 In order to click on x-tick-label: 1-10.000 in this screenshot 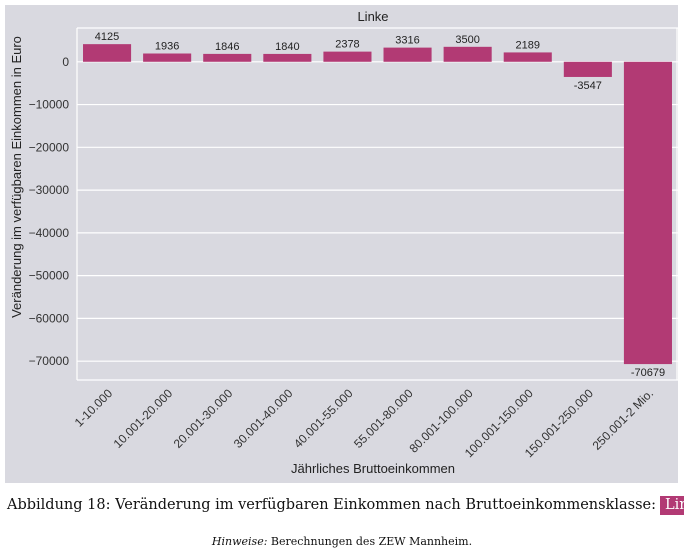, I will do `click(94, 408)`.